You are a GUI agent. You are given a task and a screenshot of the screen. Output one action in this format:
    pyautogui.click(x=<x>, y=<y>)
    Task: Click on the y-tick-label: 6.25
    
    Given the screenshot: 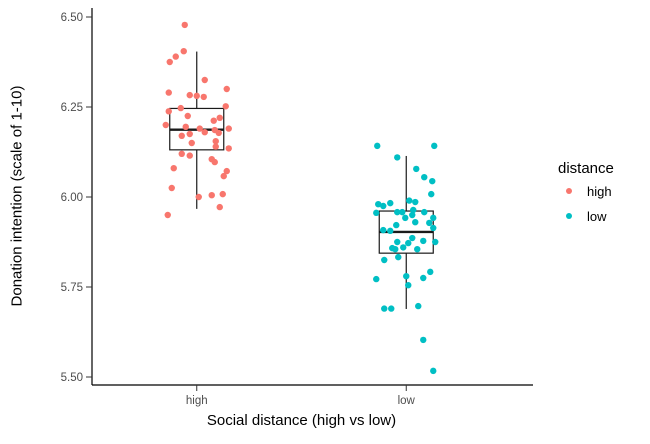 What is the action you would take?
    pyautogui.click(x=72, y=108)
    